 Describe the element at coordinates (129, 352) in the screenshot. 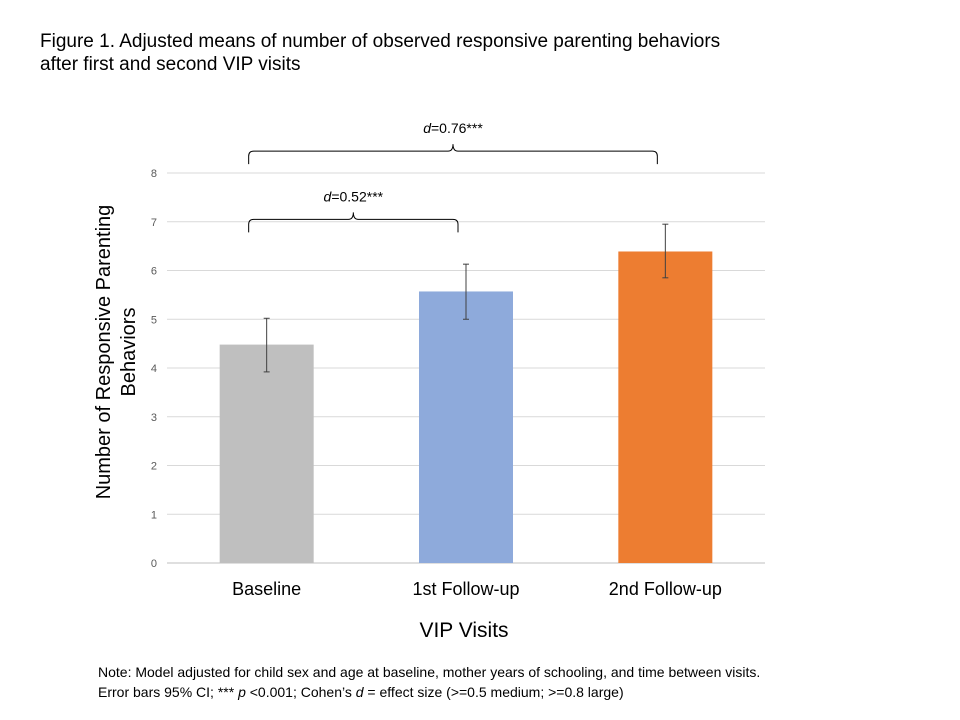

I see `y-axis-label-line-2: Behaviors` at that location.